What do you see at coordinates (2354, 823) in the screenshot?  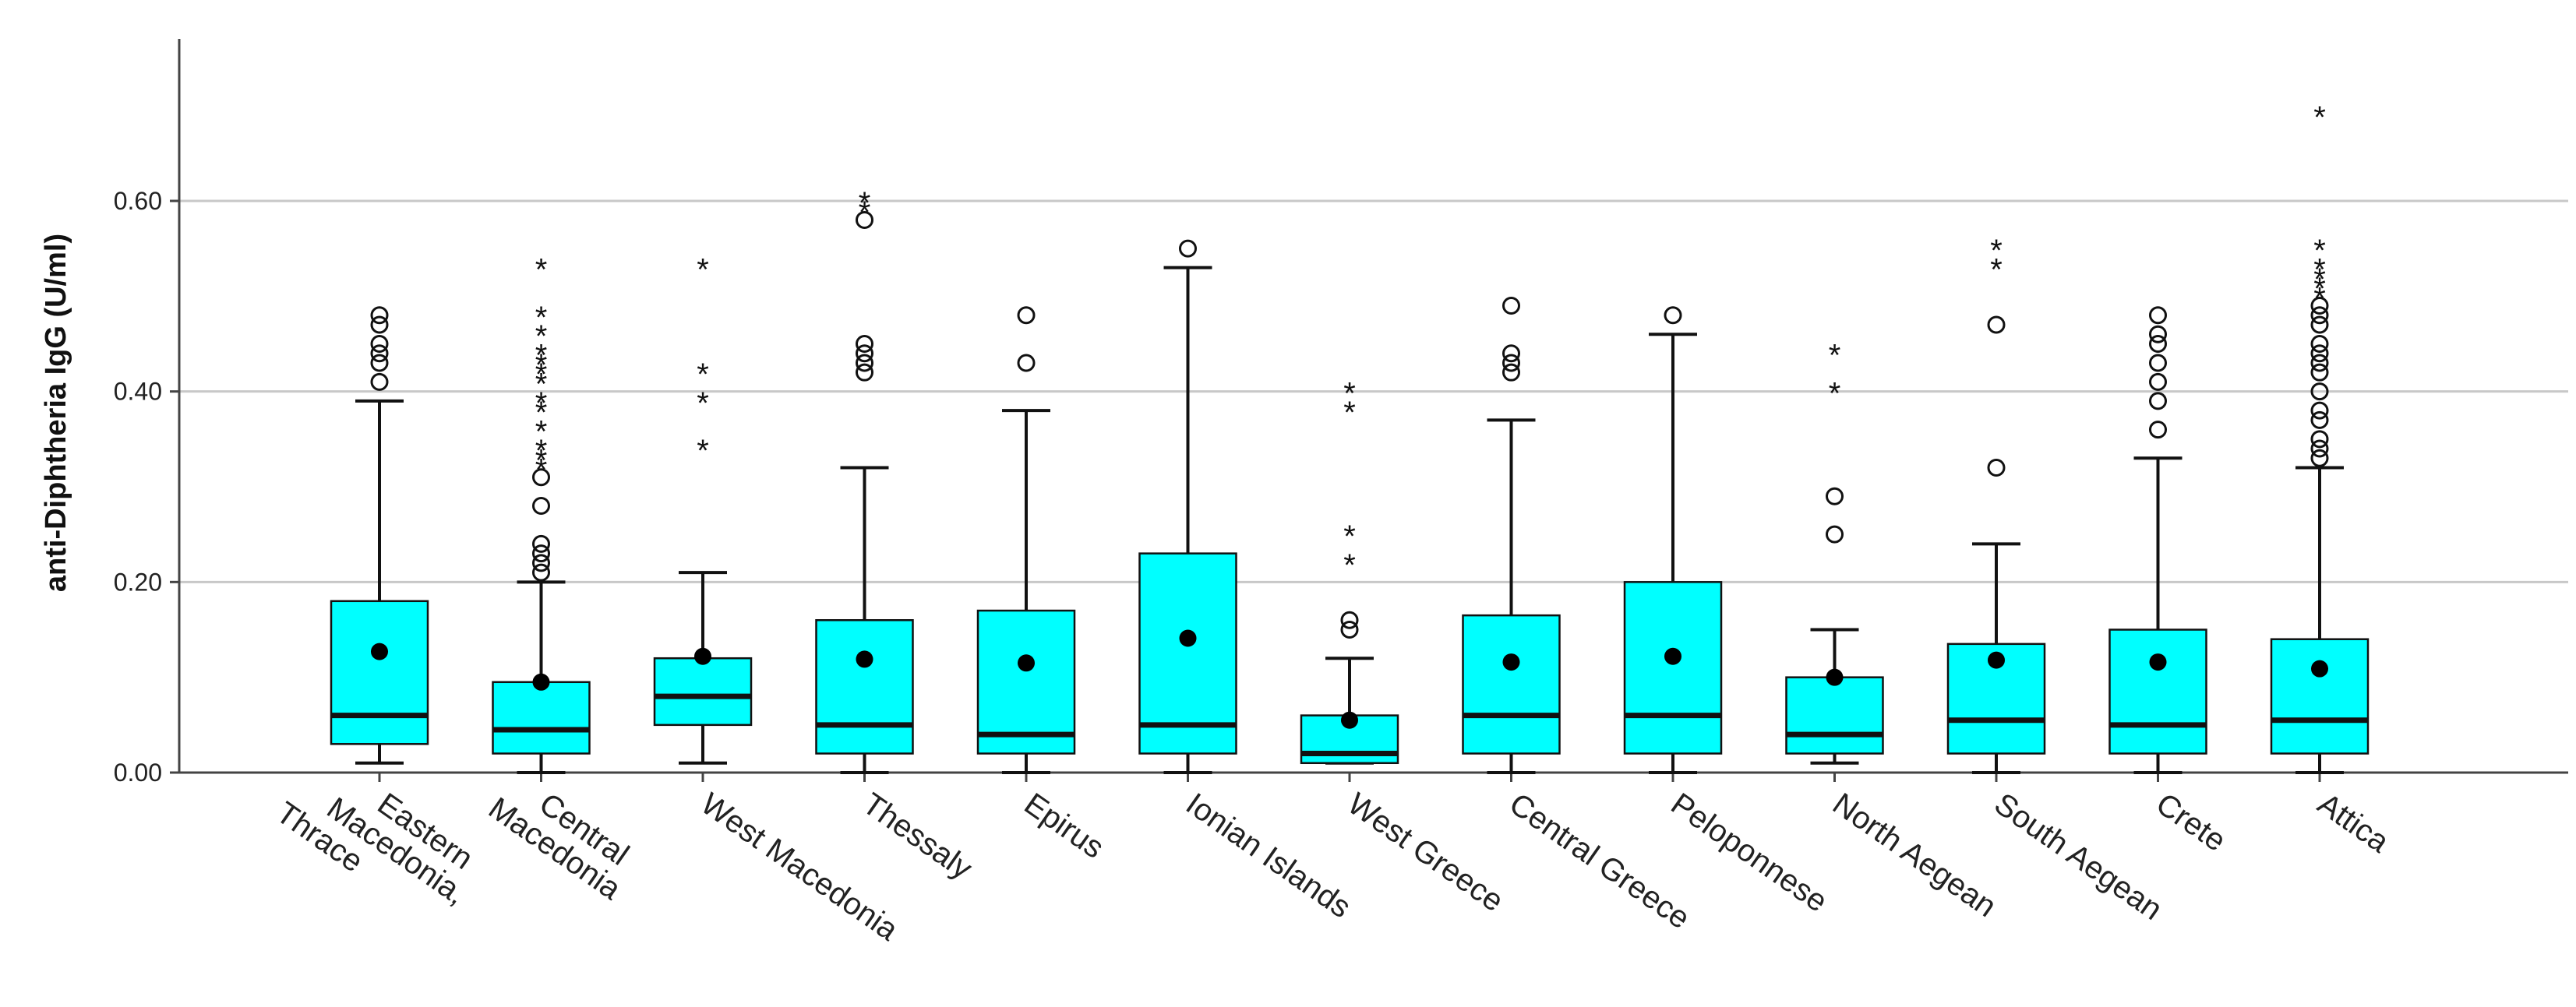 I see `category-label-line: Attica` at bounding box center [2354, 823].